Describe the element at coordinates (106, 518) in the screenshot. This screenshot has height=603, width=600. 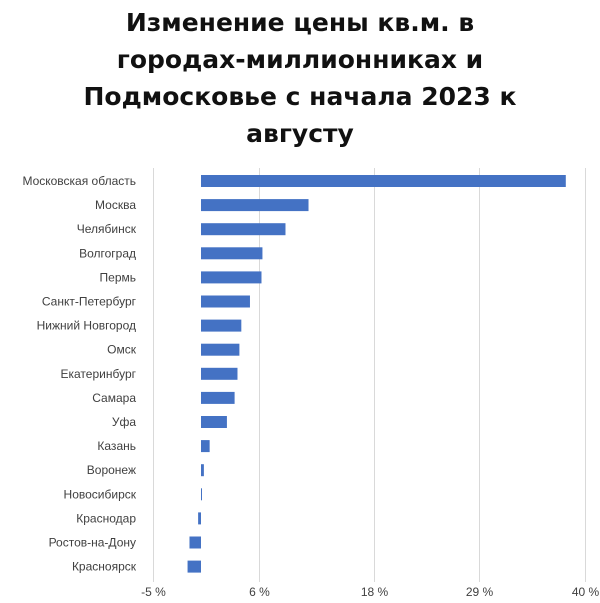
I see `category-label: Краснодар` at that location.